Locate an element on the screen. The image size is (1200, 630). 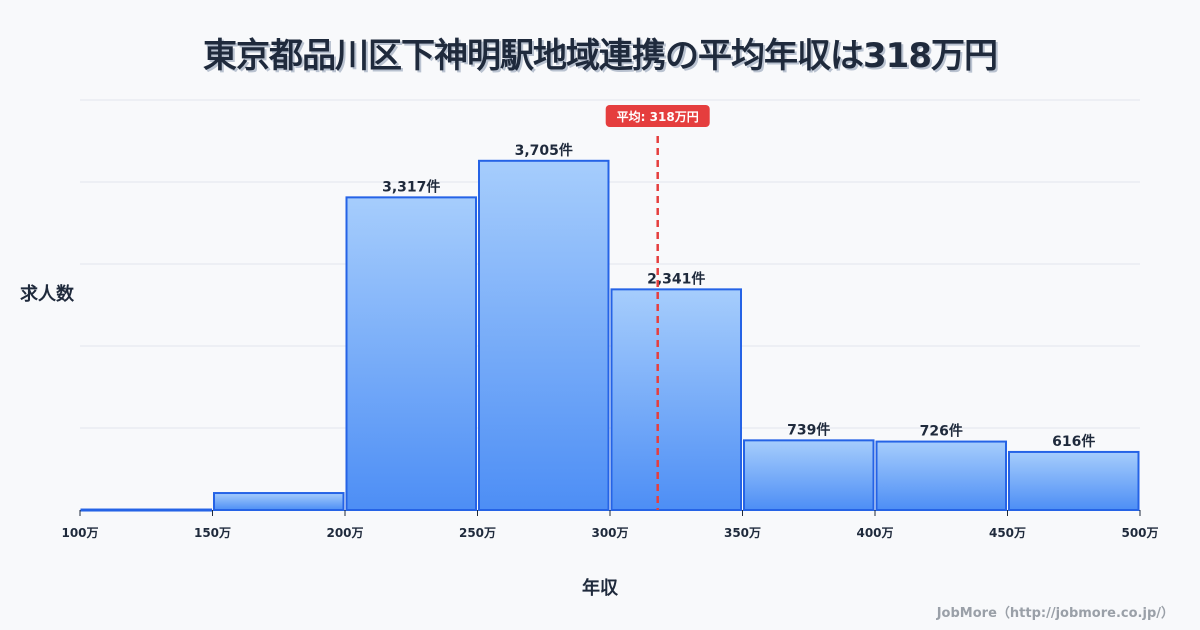
chart-title: 東京都品川区下神明駅地域連携の平均年収は318万円 is located at coordinates (600, 56).